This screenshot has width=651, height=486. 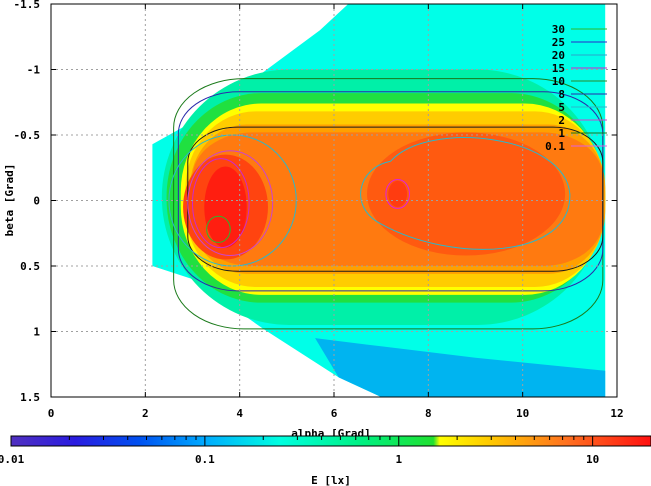 I want to click on colorbar, so click(x=330, y=441).